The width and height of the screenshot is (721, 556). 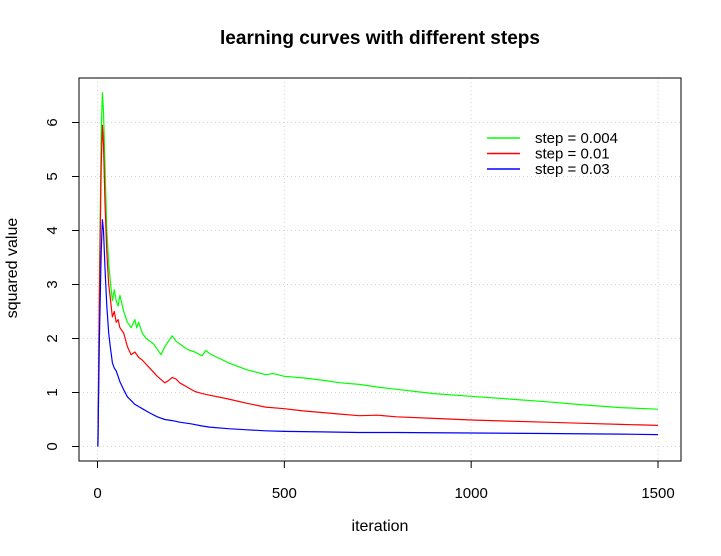 I want to click on x-tick-label: 1000, so click(x=470, y=493).